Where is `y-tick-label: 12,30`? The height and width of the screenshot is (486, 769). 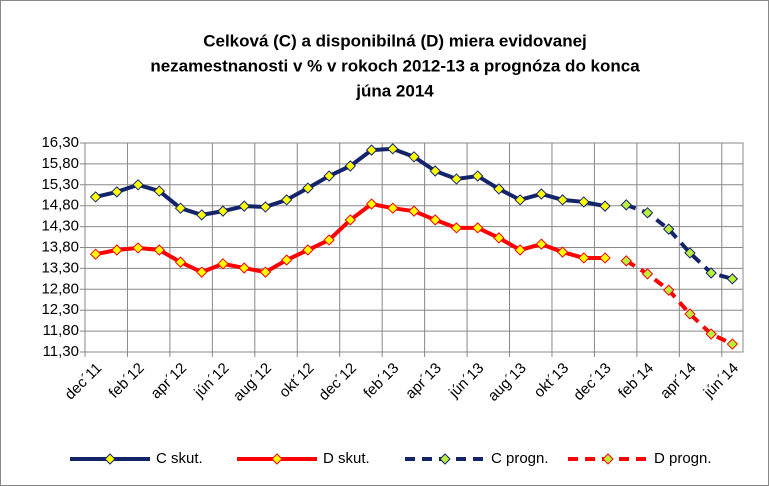
y-tick-label: 12,30 is located at coordinates (60, 309).